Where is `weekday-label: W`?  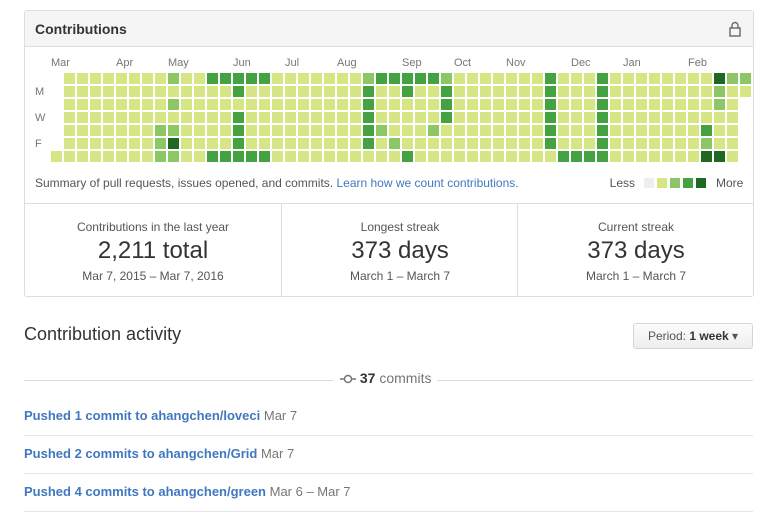
weekday-label: W is located at coordinates (40, 118).